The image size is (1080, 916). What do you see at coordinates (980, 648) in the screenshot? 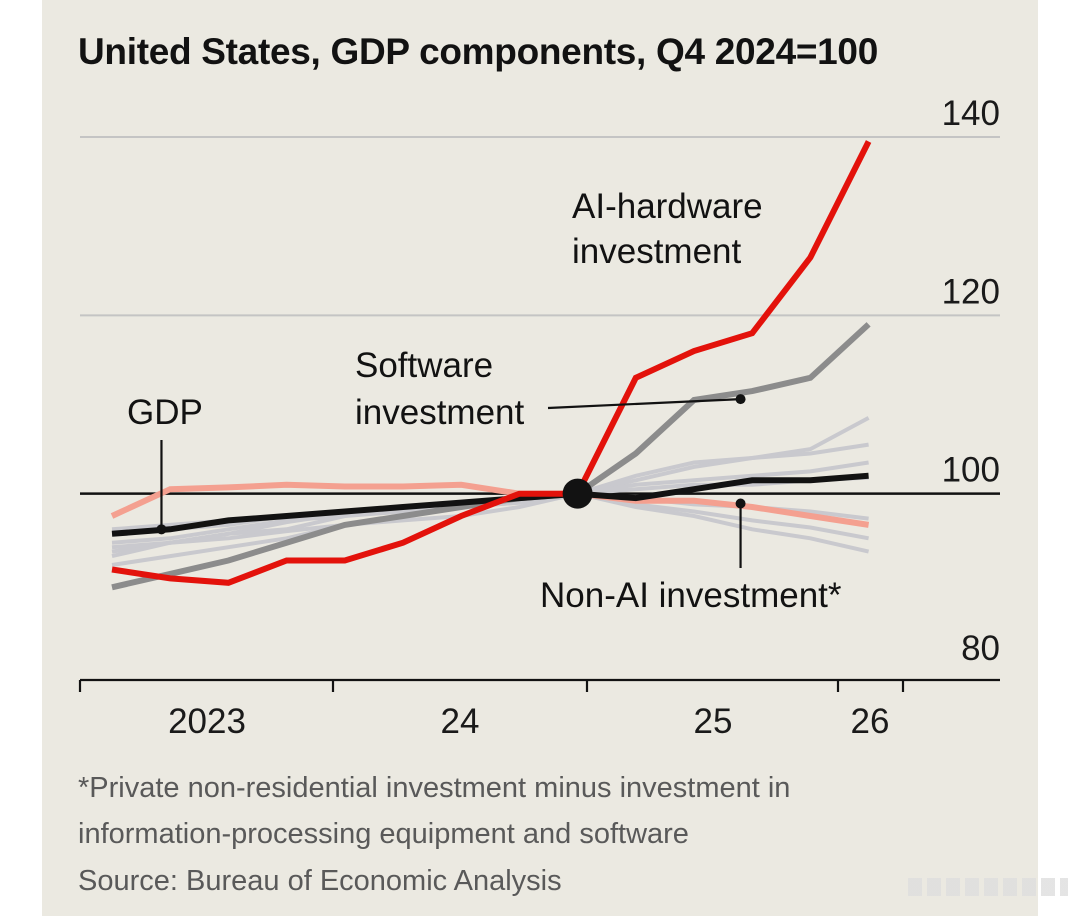
I see `y-tick-label-80: 80` at bounding box center [980, 648].